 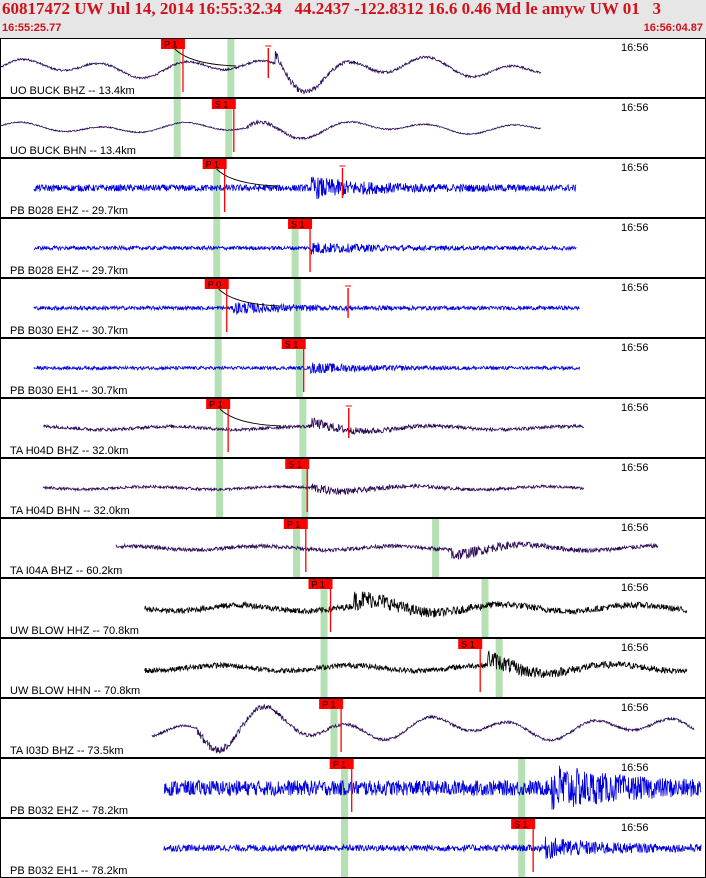 I want to click on trace-panel: P 1 16:56 TA I04A BHZ -- 60.2km, so click(x=353, y=548).